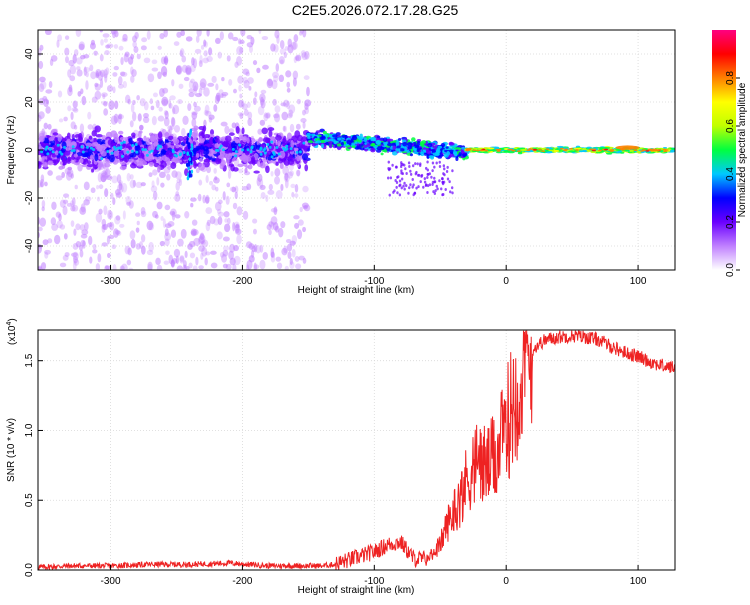 The height and width of the screenshot is (605, 750). What do you see at coordinates (374, 576) in the screenshot?
I see `snr-x-ticks: -300 -200 -100 0 100` at bounding box center [374, 576].